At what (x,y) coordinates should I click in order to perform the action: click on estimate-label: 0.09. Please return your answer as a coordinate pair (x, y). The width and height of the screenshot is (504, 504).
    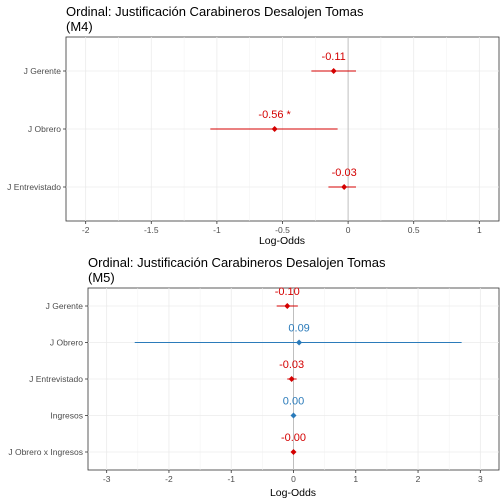
    Looking at the image, I should click on (298, 329).